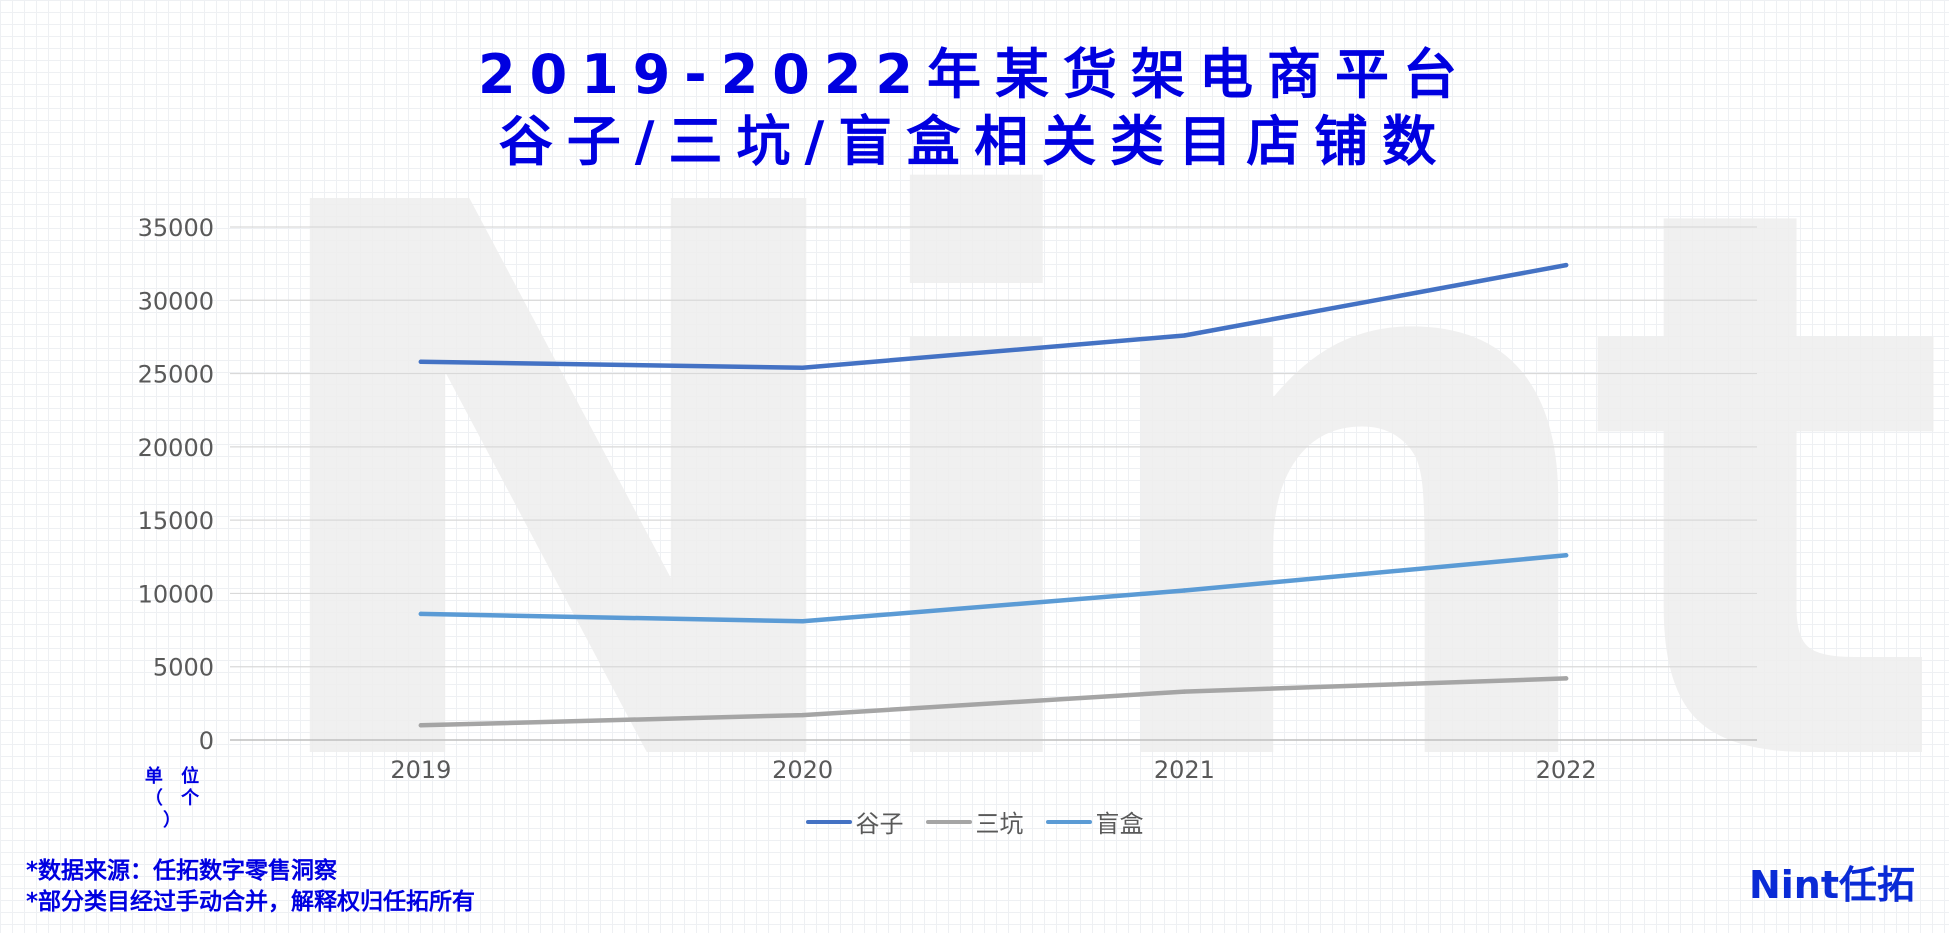 This screenshot has width=1949, height=933. What do you see at coordinates (175, 809) in the screenshot?
I see `unit-label-line-2: （ 个 ）` at bounding box center [175, 809].